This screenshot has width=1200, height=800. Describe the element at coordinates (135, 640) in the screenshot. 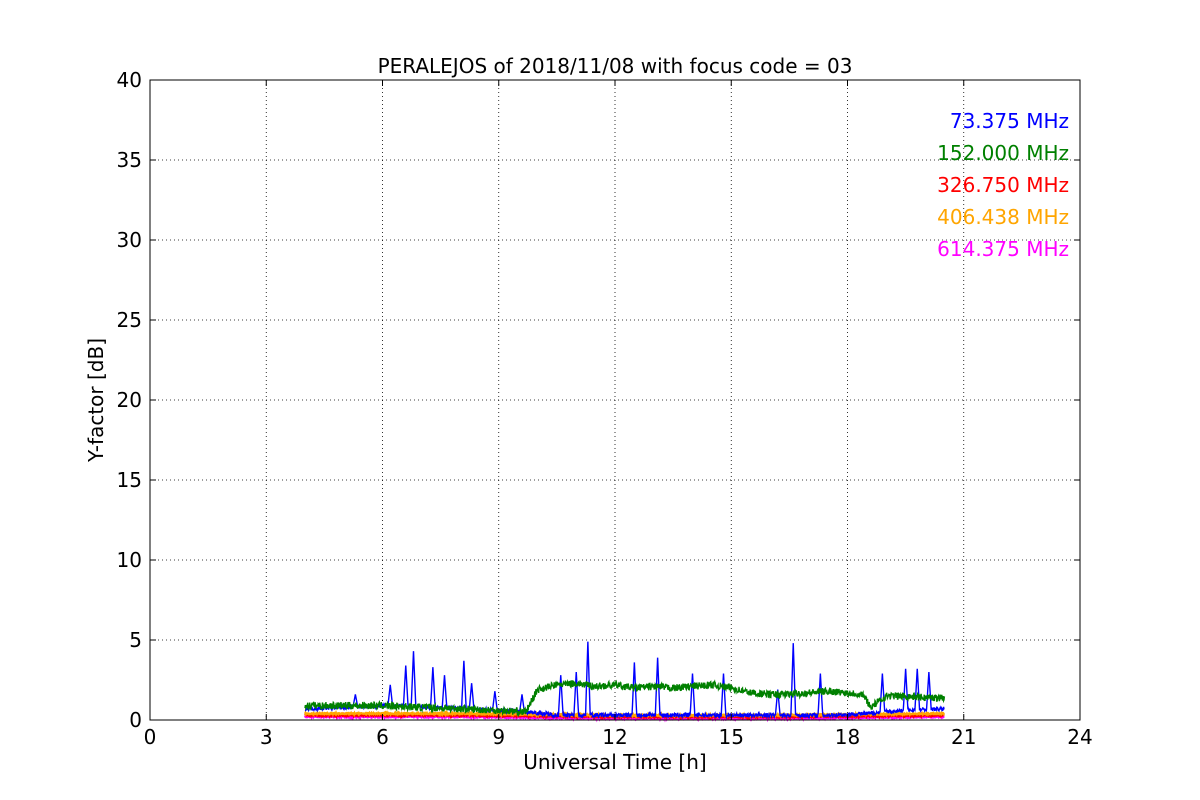

I see `y-tick-label: 5` at that location.